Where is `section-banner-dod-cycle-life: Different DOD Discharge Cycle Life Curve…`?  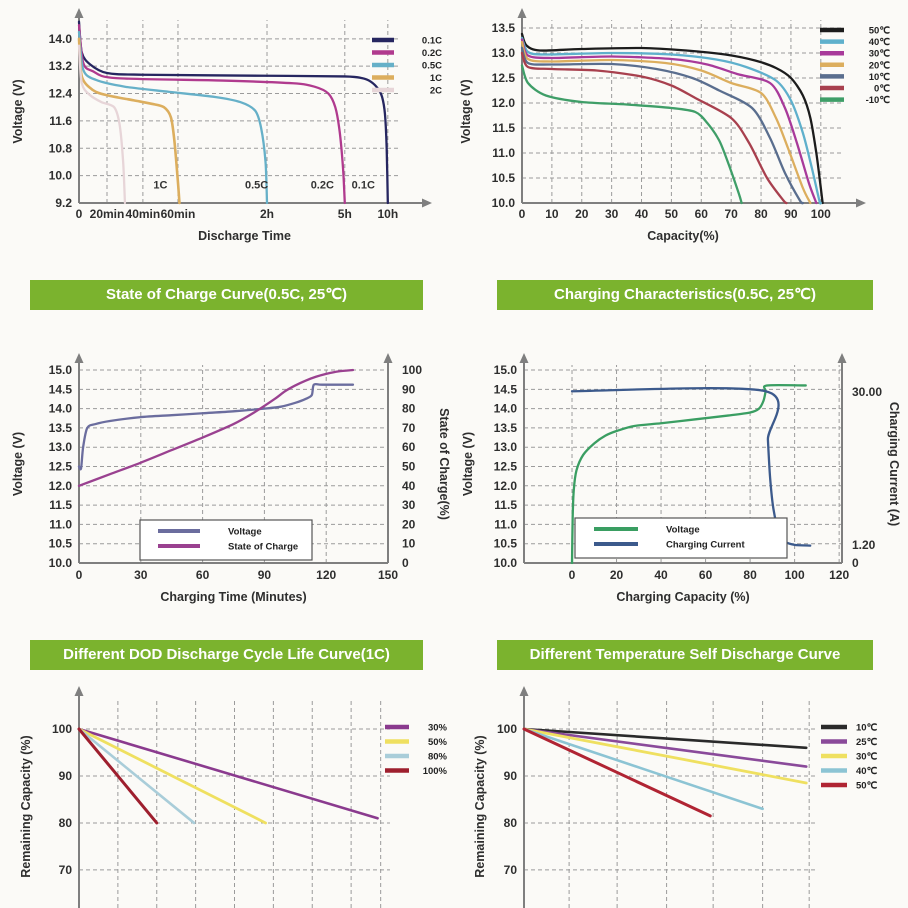
section-banner-dod-cycle-life: Different DOD Discharge Cycle Life Curve… is located at coordinates (226, 655).